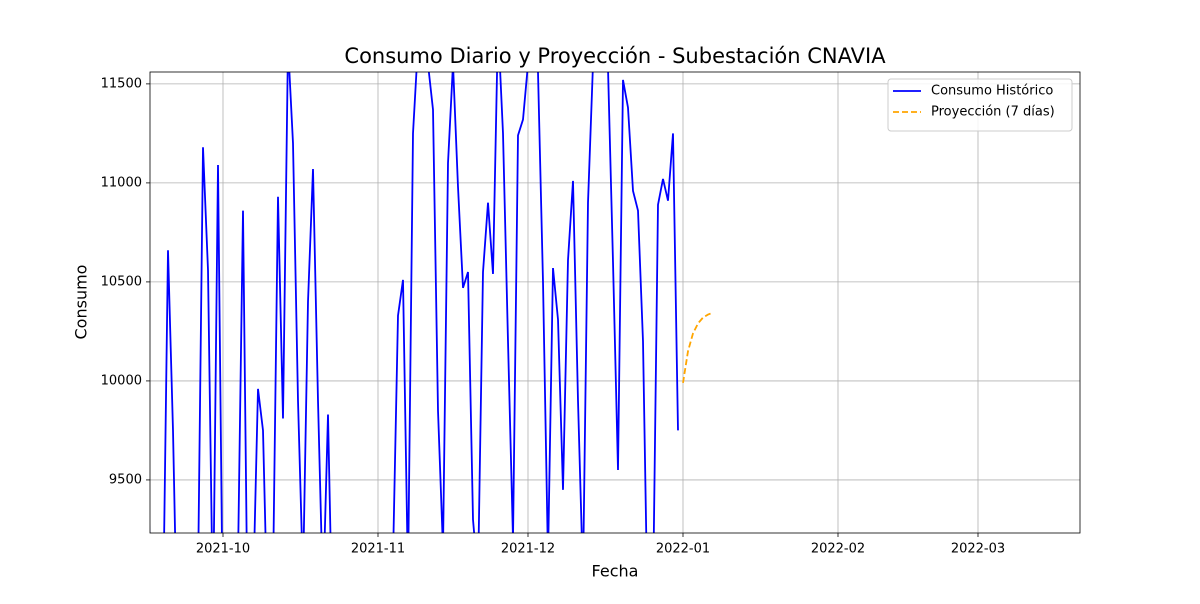 Image resolution: width=1200 pixels, height=604 pixels. Describe the element at coordinates (223, 549) in the screenshot. I see `x-tick-label: 2021-10` at that location.